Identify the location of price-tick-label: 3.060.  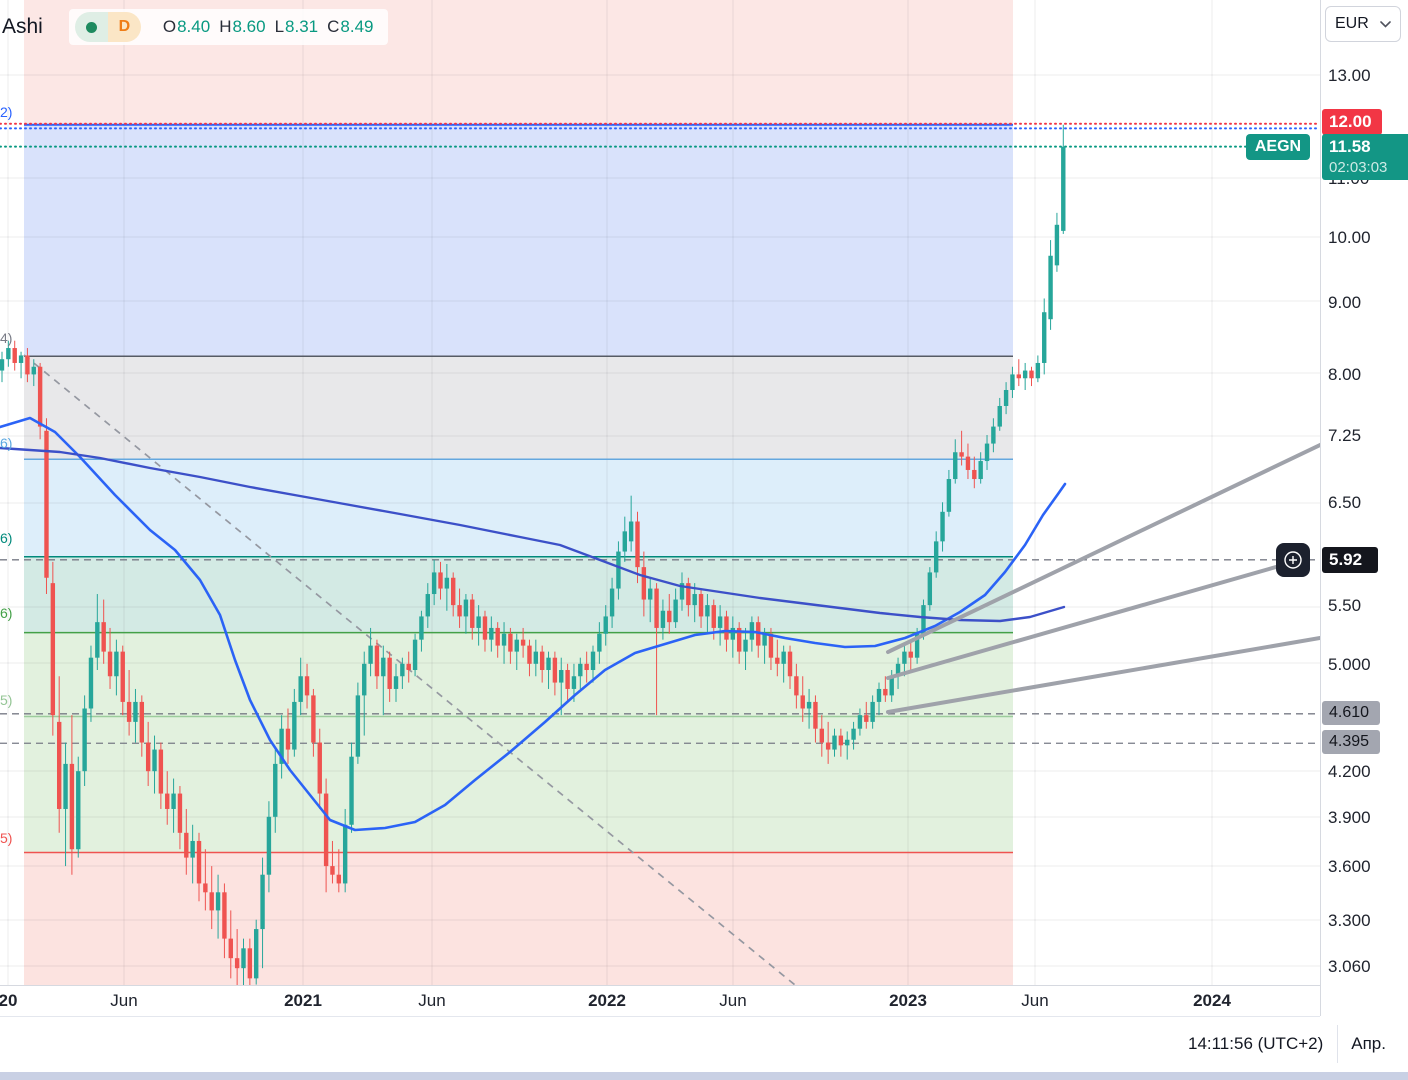
(1349, 967).